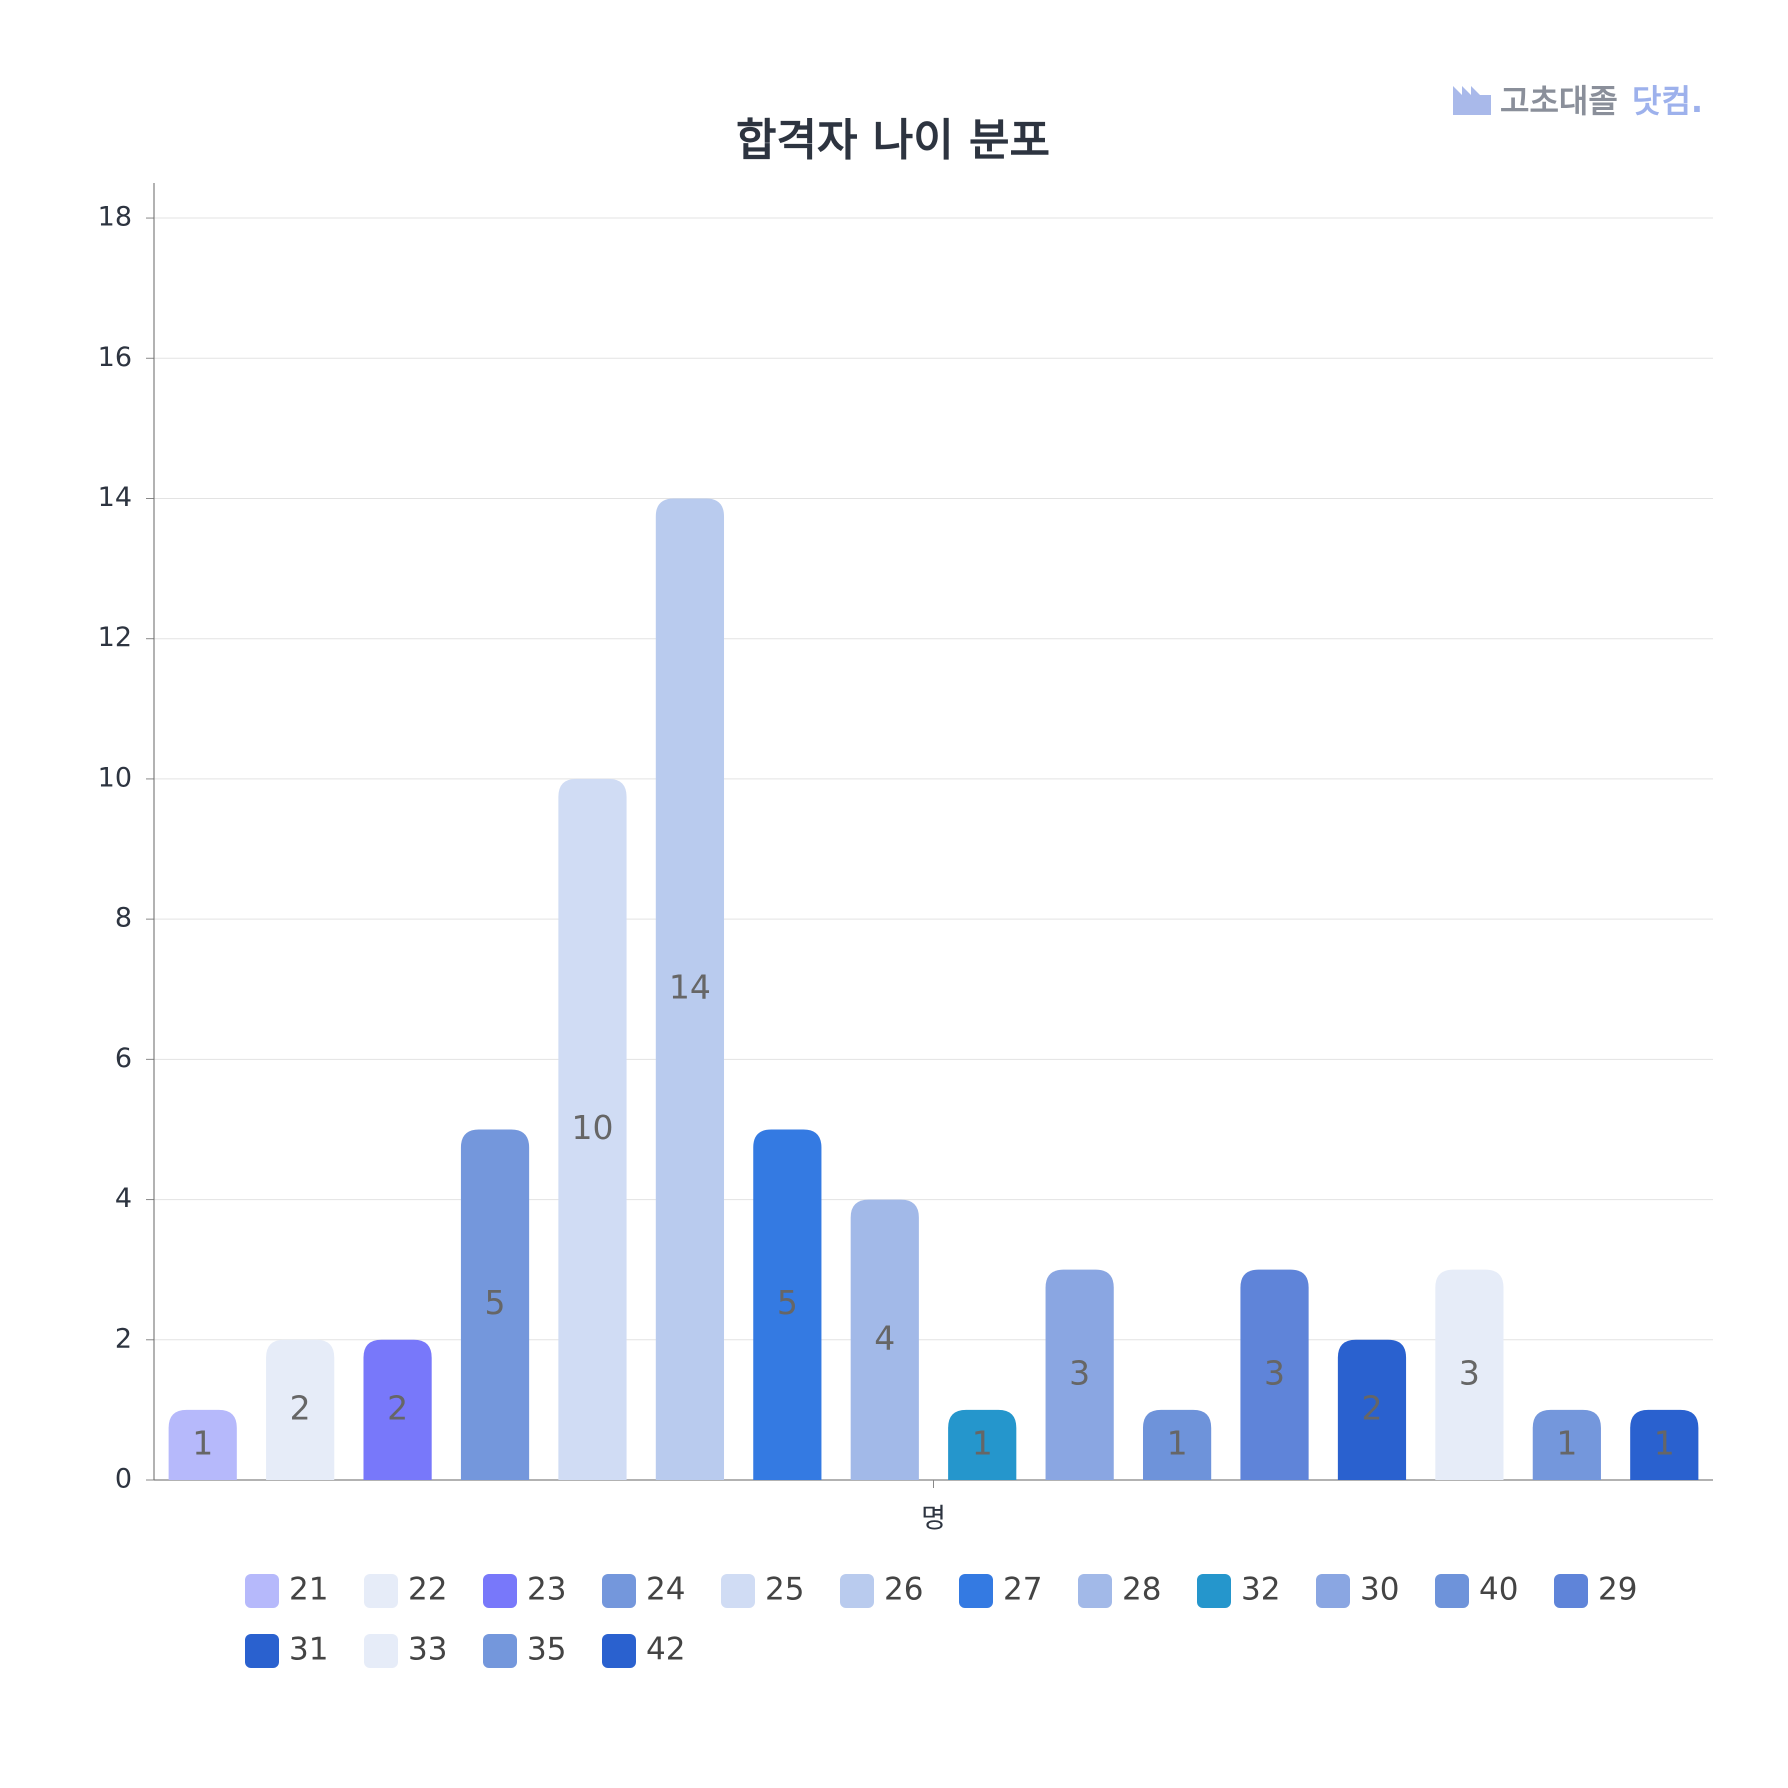 This screenshot has height=1788, width=1788. Describe the element at coordinates (1498, 1590) in the screenshot. I see `legend-label: 40` at that location.